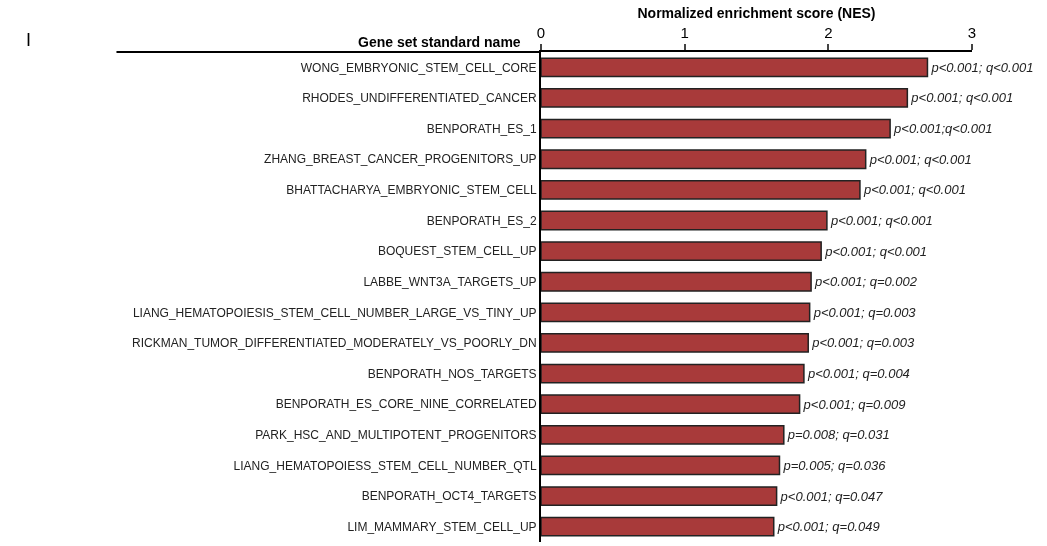  Describe the element at coordinates (834, 465) in the screenshot. I see `data-label: p=0.005; q=0.036` at that location.